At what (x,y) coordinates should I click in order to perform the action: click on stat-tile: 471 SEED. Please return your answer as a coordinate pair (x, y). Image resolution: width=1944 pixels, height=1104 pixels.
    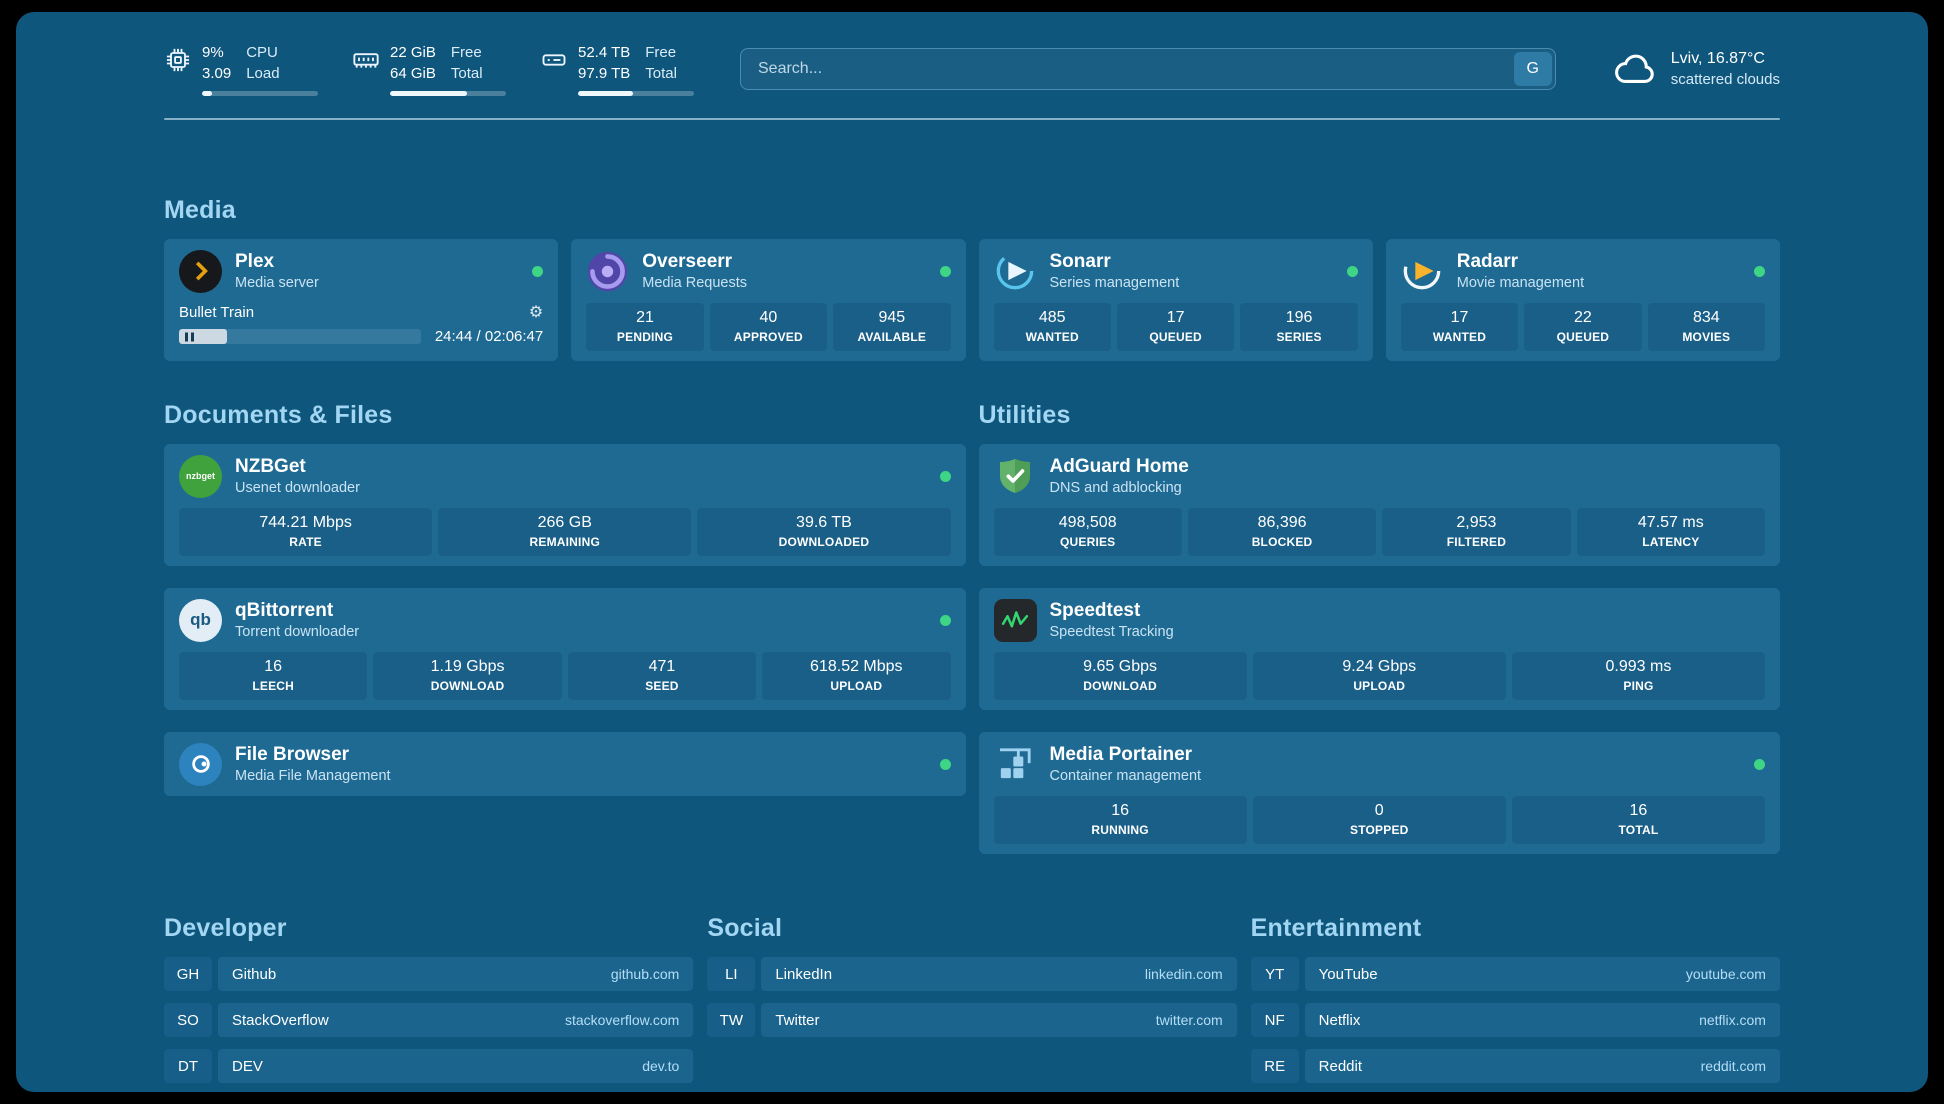
    Looking at the image, I should click on (662, 676).